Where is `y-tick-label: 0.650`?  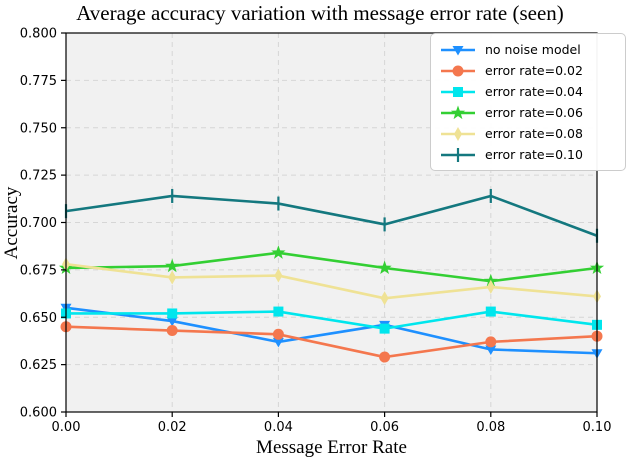
y-tick-label: 0.650 is located at coordinates (38, 318).